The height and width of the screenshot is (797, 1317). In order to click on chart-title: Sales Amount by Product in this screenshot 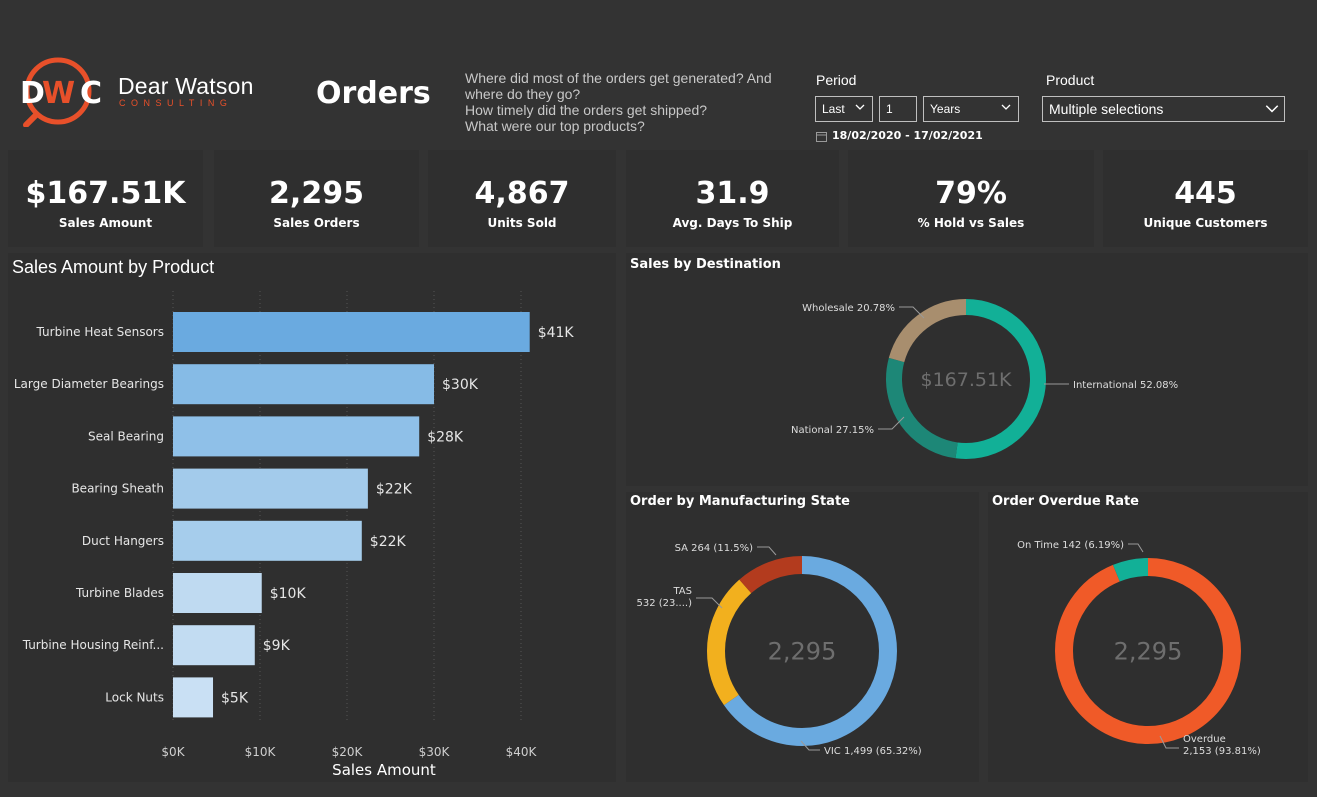, I will do `click(113, 267)`.